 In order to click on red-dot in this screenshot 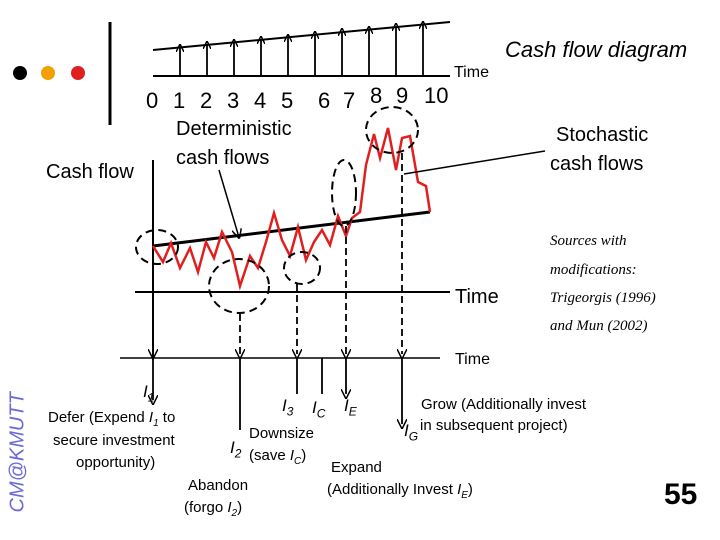, I will do `click(78, 73)`.